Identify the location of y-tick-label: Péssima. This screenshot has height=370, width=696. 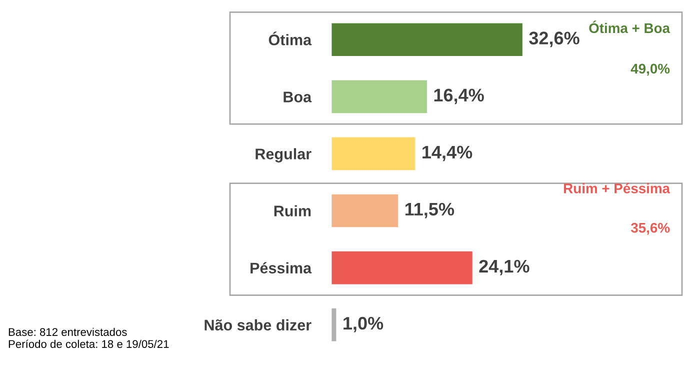
(281, 268).